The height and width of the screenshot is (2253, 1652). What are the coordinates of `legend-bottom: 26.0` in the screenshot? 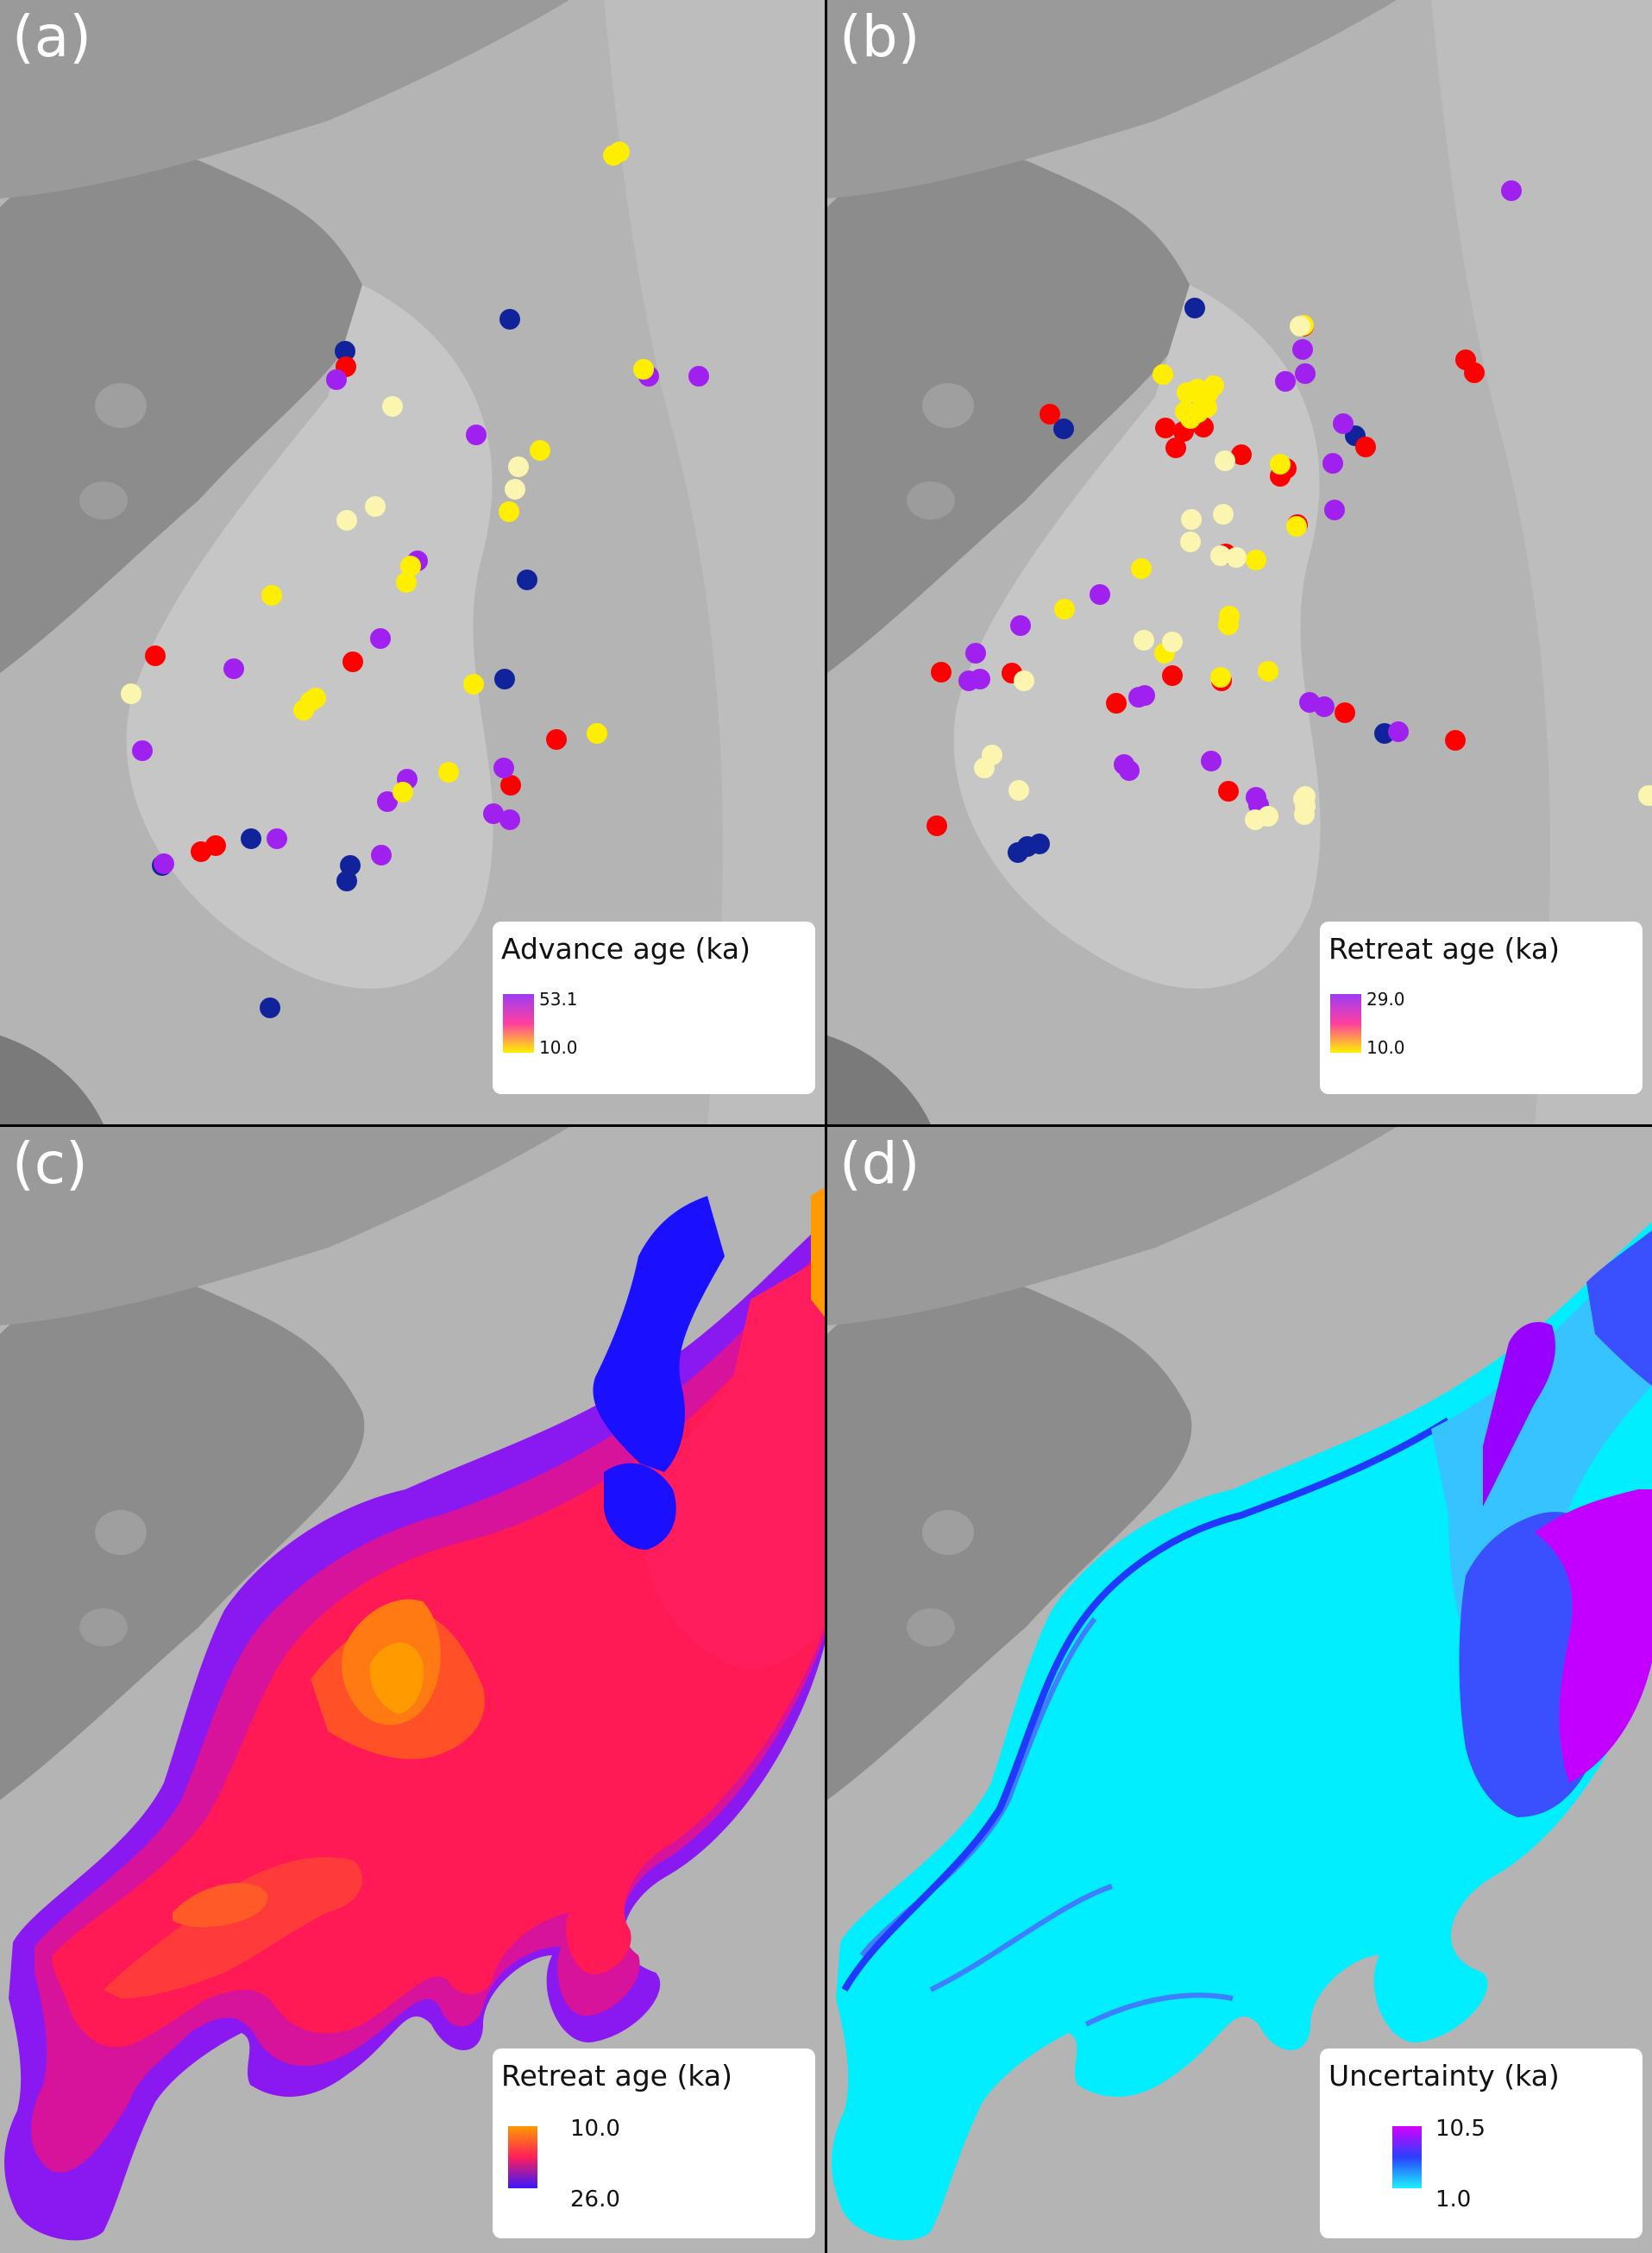 It's located at (595, 2199).